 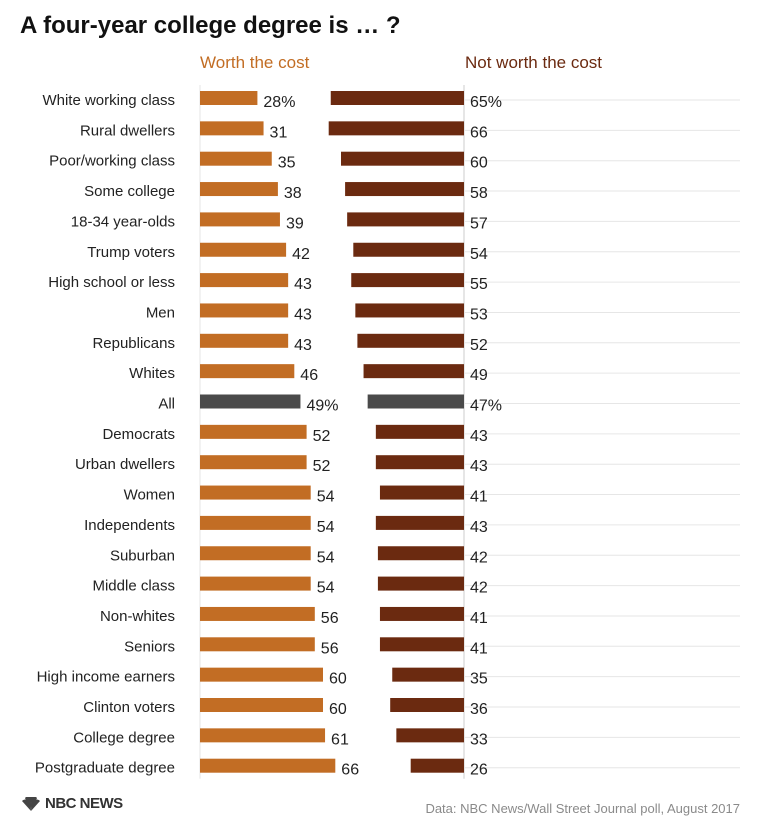 What do you see at coordinates (133, 586) in the screenshot?
I see `category-label: Middle class` at bounding box center [133, 586].